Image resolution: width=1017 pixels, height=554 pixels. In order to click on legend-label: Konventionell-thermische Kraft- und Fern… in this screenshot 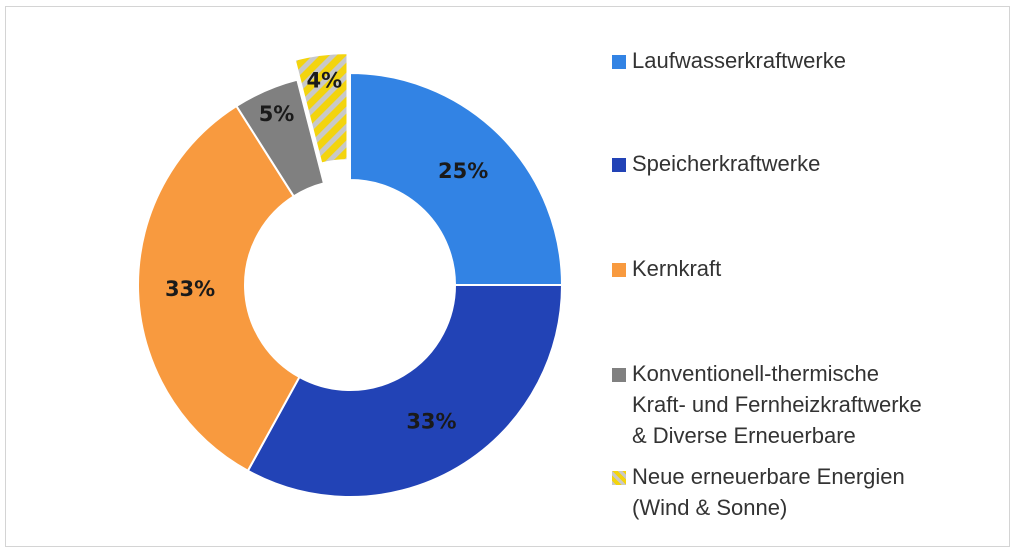, I will do `click(777, 404)`.